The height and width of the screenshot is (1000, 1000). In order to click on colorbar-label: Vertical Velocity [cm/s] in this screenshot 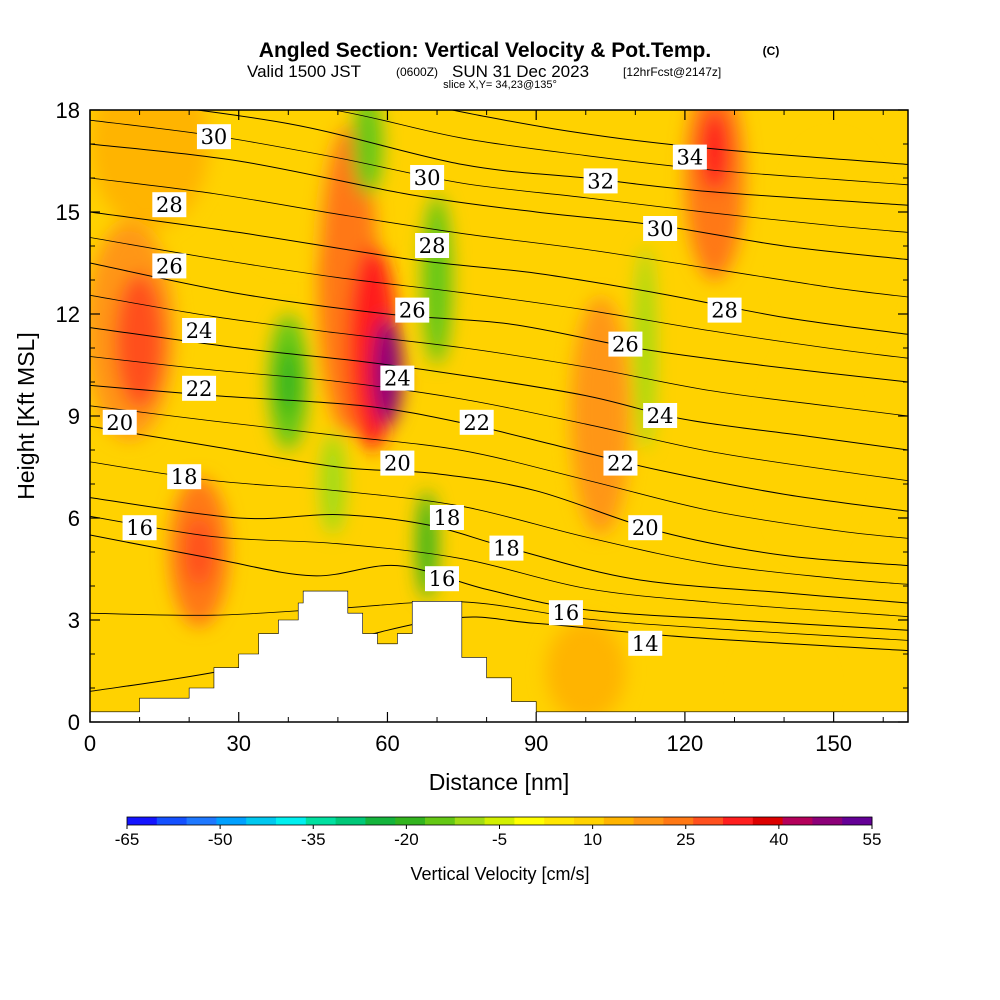, I will do `click(499, 874)`.